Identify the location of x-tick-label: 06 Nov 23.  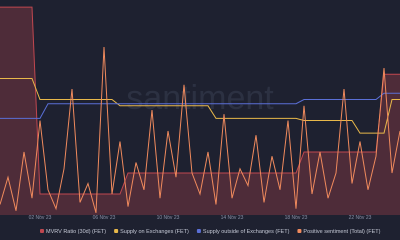
(104, 218).